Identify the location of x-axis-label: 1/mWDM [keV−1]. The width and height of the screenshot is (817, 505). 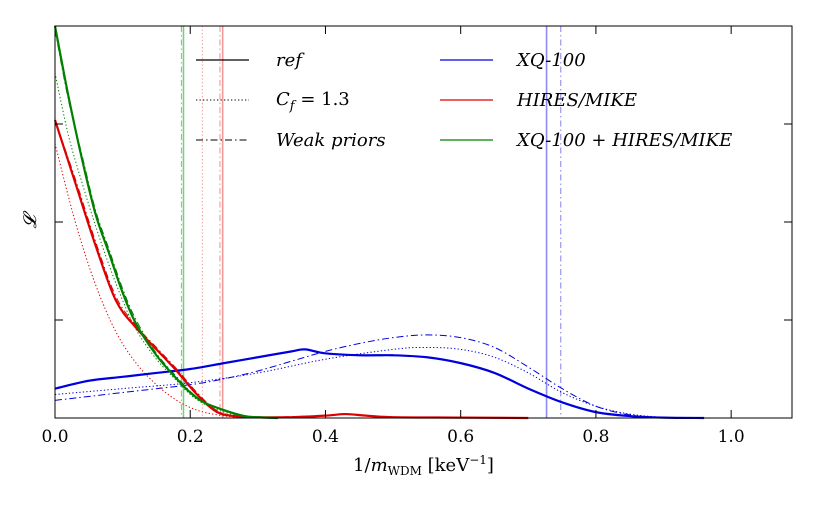
(423, 465).